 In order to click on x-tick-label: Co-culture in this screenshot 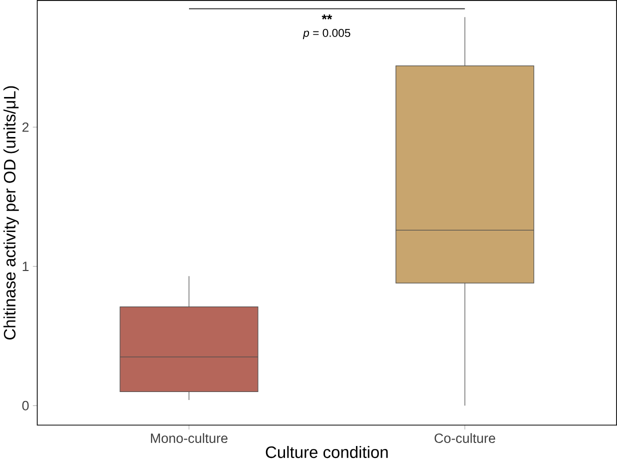, I will do `click(465, 438)`.